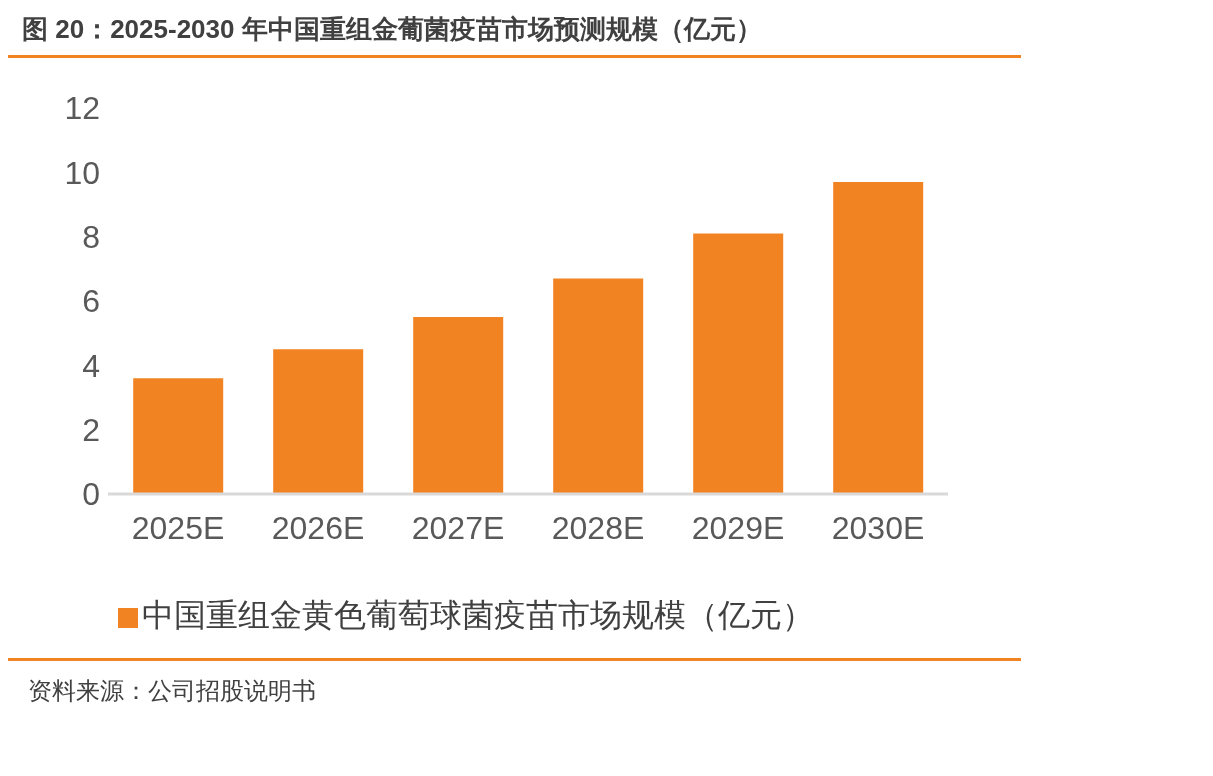 This screenshot has height=776, width=1213. What do you see at coordinates (738, 527) in the screenshot?
I see `x-tick-label: 2029E` at bounding box center [738, 527].